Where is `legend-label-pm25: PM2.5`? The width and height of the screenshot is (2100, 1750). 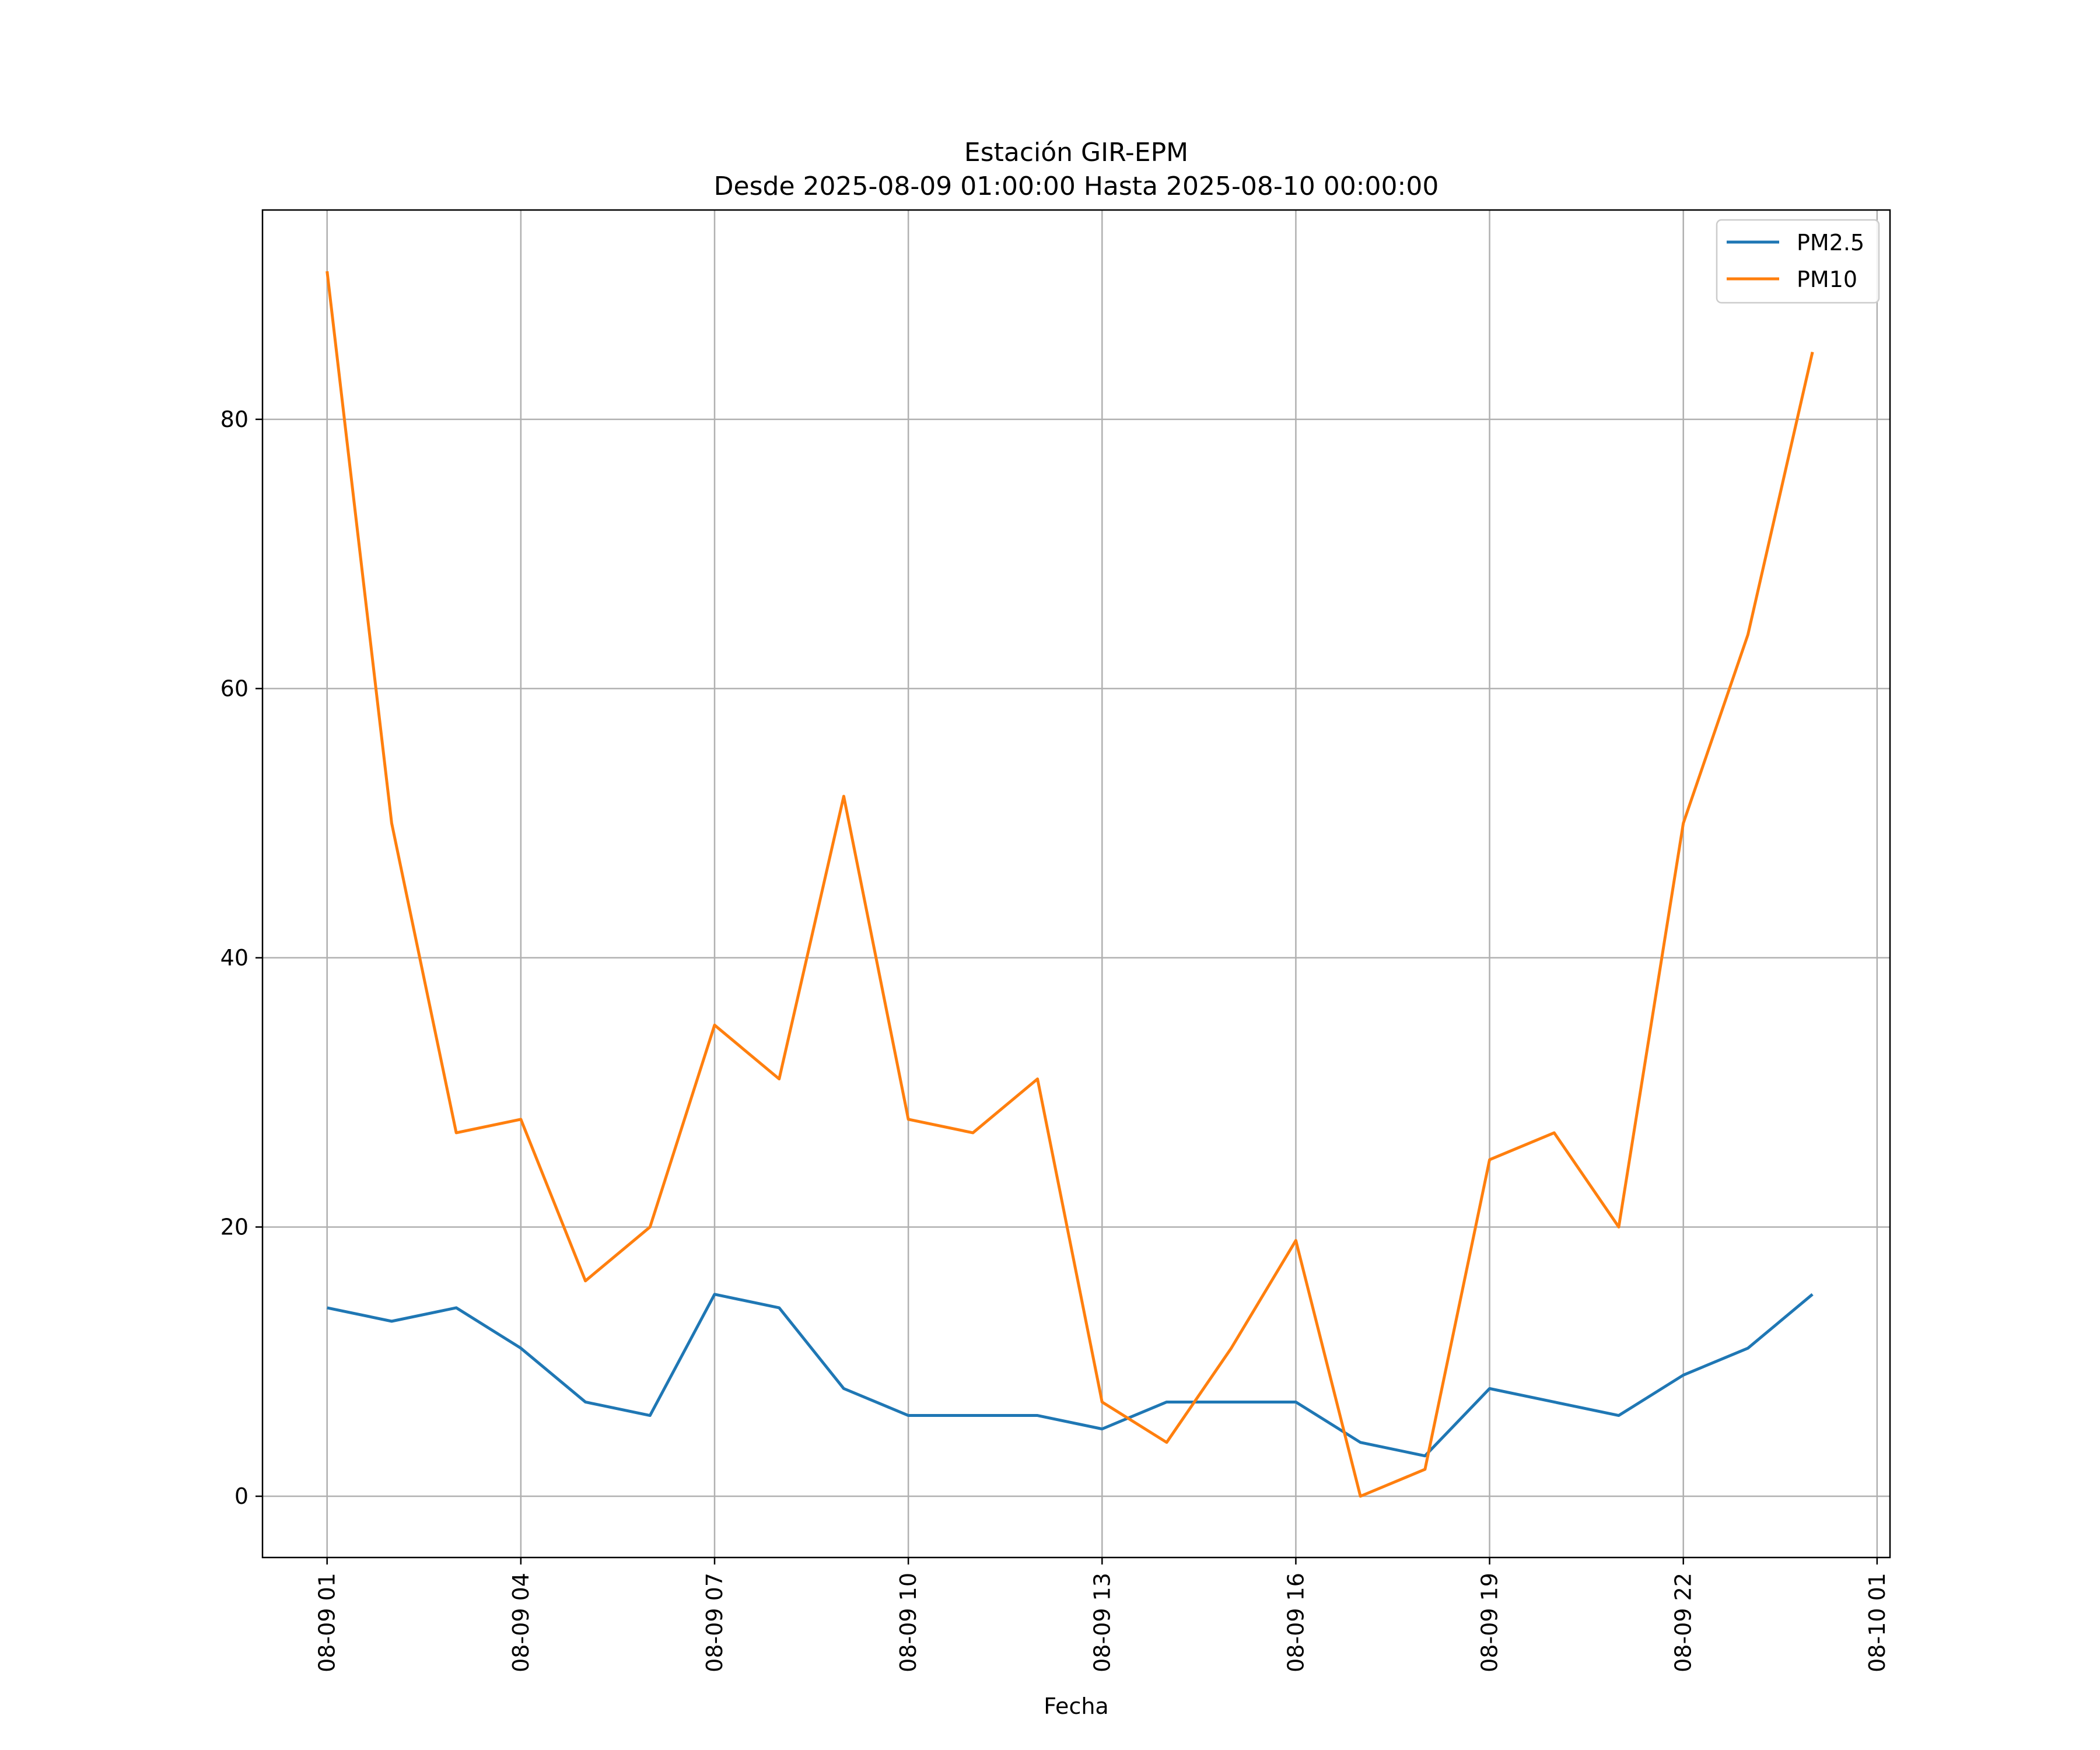 legend-label-pm25: PM2.5 is located at coordinates (1831, 243).